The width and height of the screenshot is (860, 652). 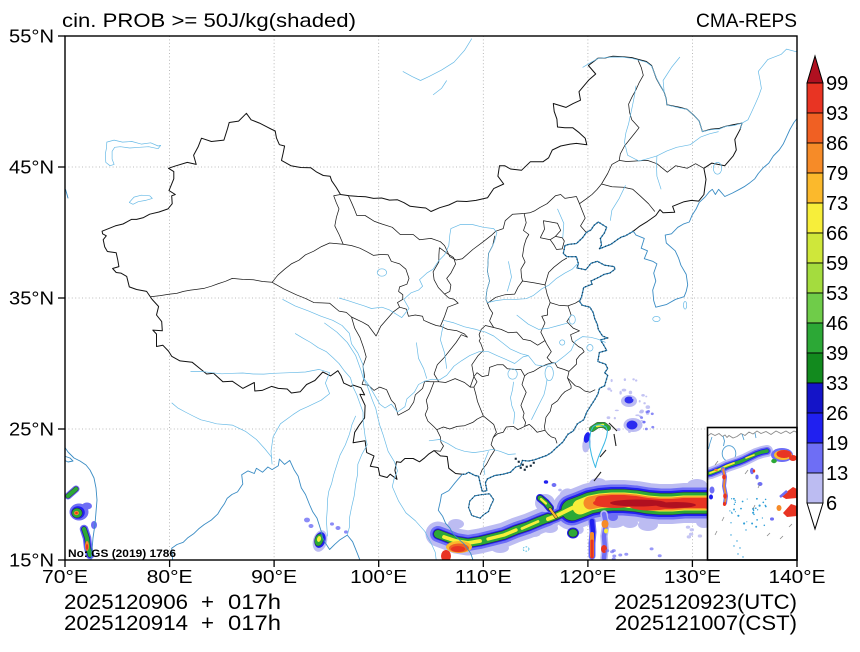 What do you see at coordinates (31, 298) in the screenshot?
I see `svg-text: 35°N` at bounding box center [31, 298].